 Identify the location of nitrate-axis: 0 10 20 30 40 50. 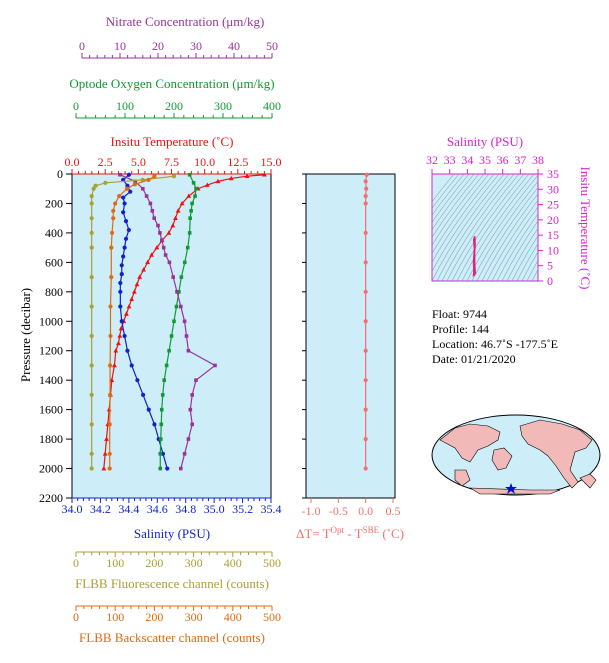
(178, 49).